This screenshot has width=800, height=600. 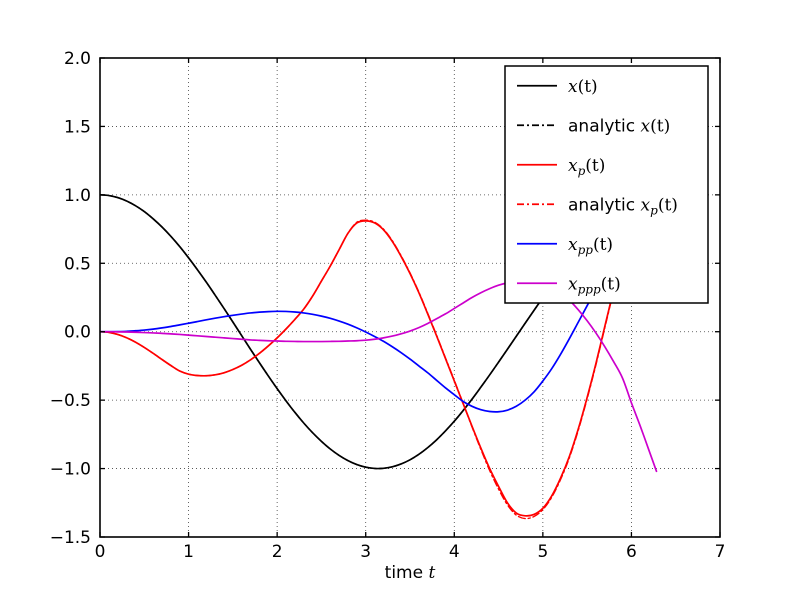 What do you see at coordinates (77, 196) in the screenshot?
I see `y-tick-label: 1.0` at bounding box center [77, 196].